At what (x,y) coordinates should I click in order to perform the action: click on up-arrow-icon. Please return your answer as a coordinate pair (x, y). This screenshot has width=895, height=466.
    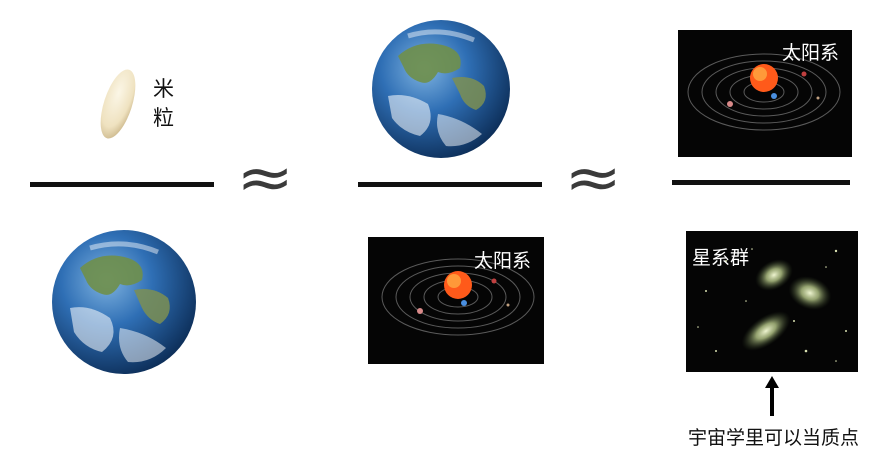
    Looking at the image, I should click on (772, 396).